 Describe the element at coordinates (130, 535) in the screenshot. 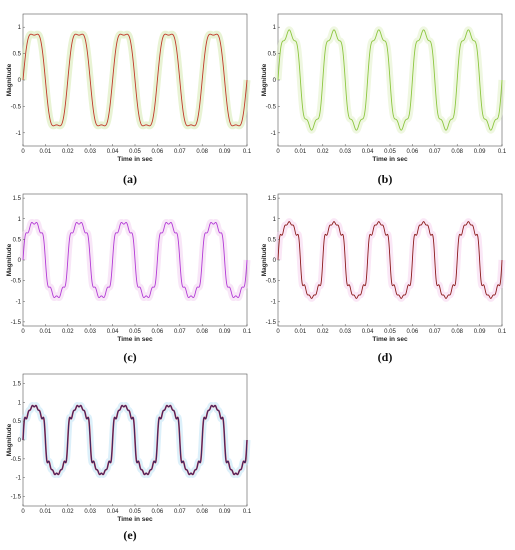

I see `caption-e: (e)` at that location.